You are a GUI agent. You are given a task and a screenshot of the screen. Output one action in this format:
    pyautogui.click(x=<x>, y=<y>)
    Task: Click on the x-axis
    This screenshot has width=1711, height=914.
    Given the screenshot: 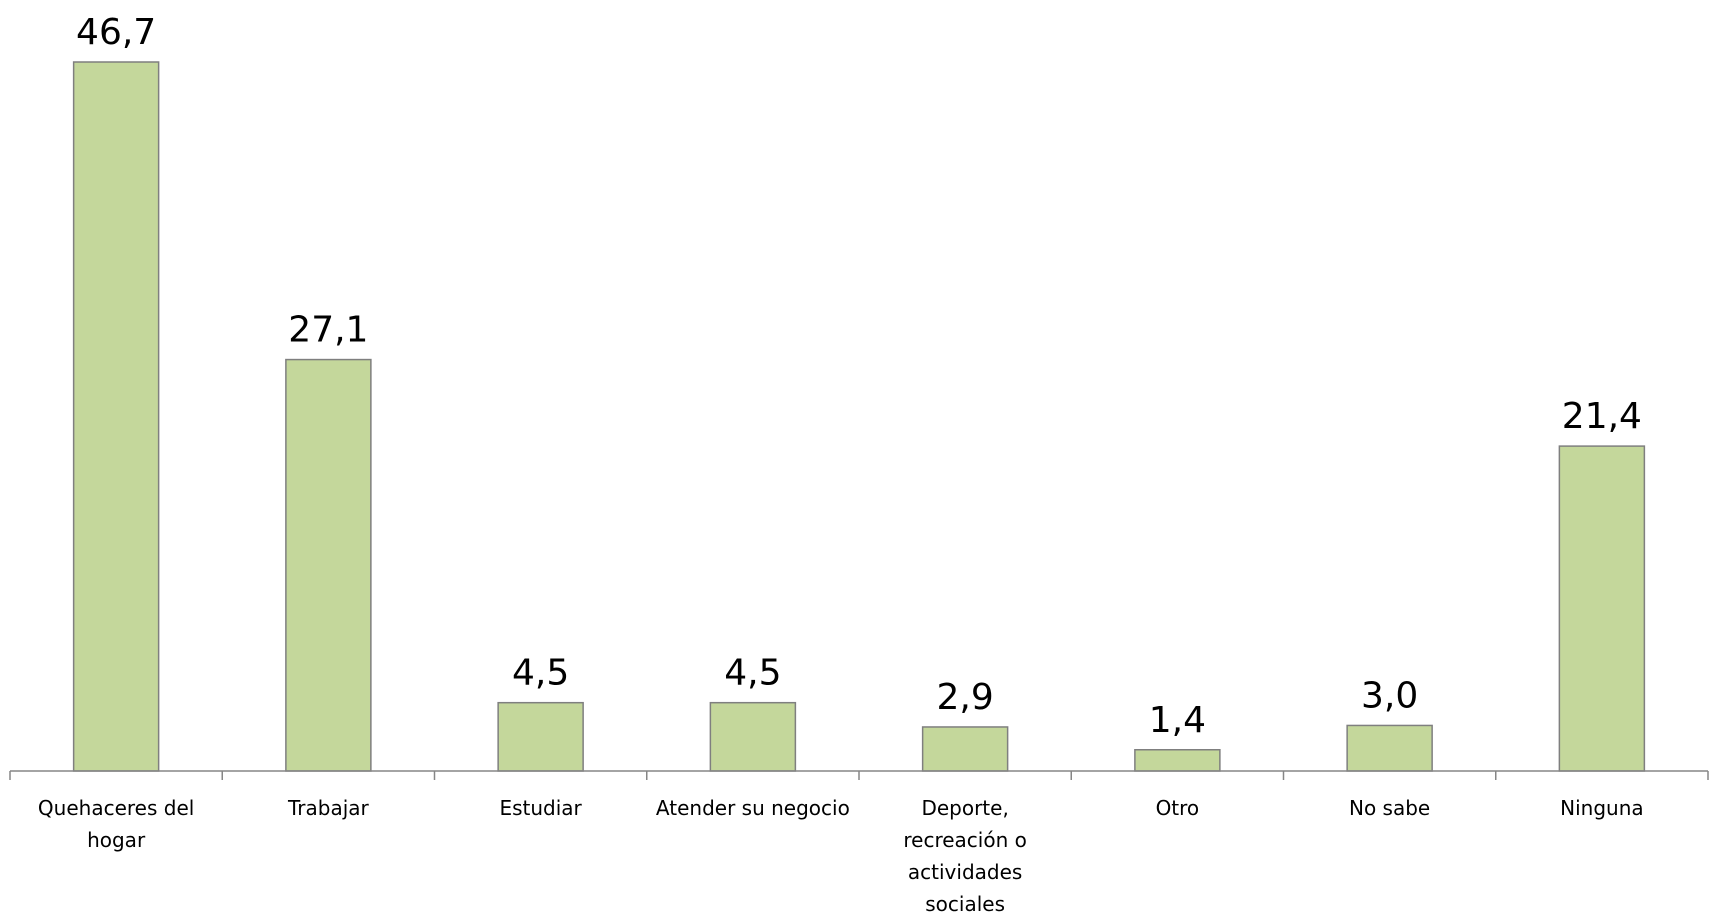 What is the action you would take?
    pyautogui.click(x=859, y=775)
    